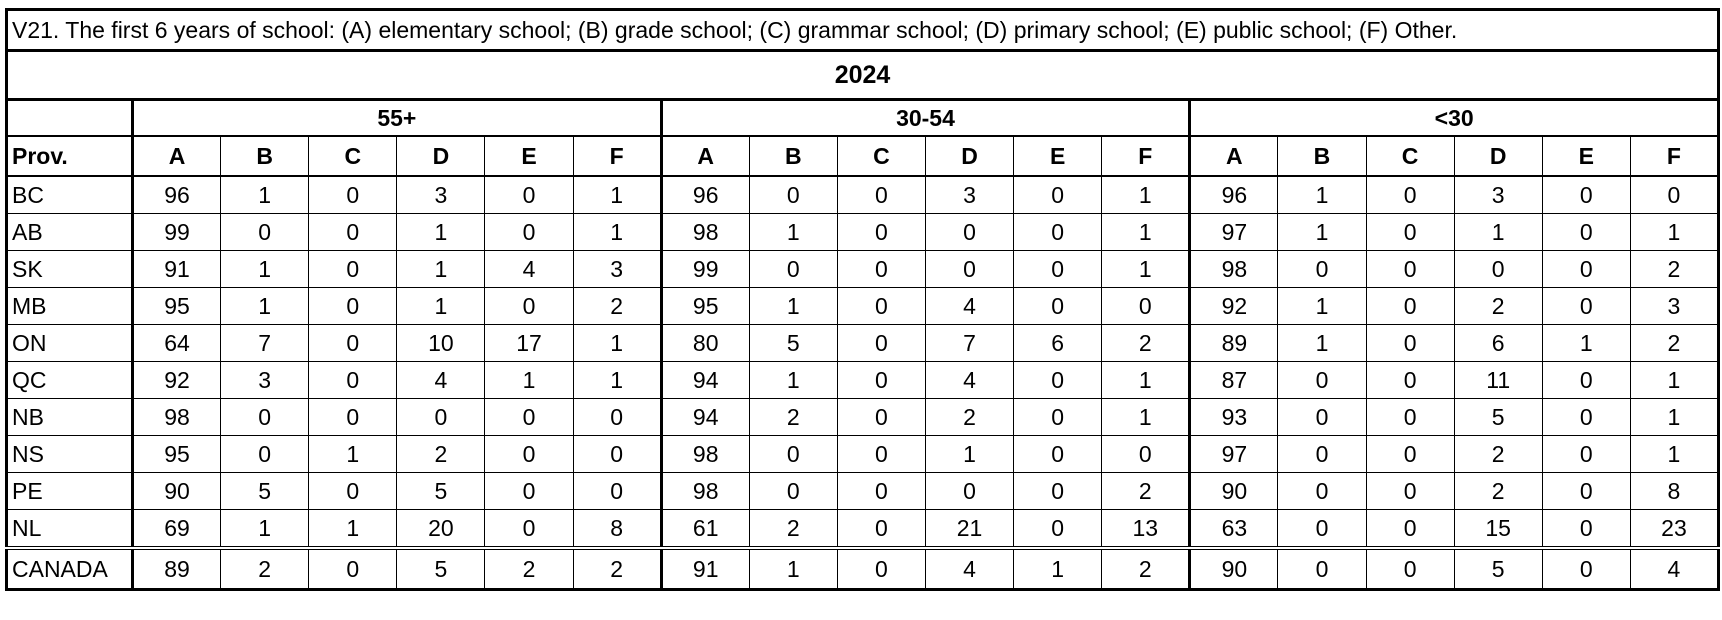 The width and height of the screenshot is (1722, 620). What do you see at coordinates (529, 343) in the screenshot?
I see `value-cell: 17` at bounding box center [529, 343].